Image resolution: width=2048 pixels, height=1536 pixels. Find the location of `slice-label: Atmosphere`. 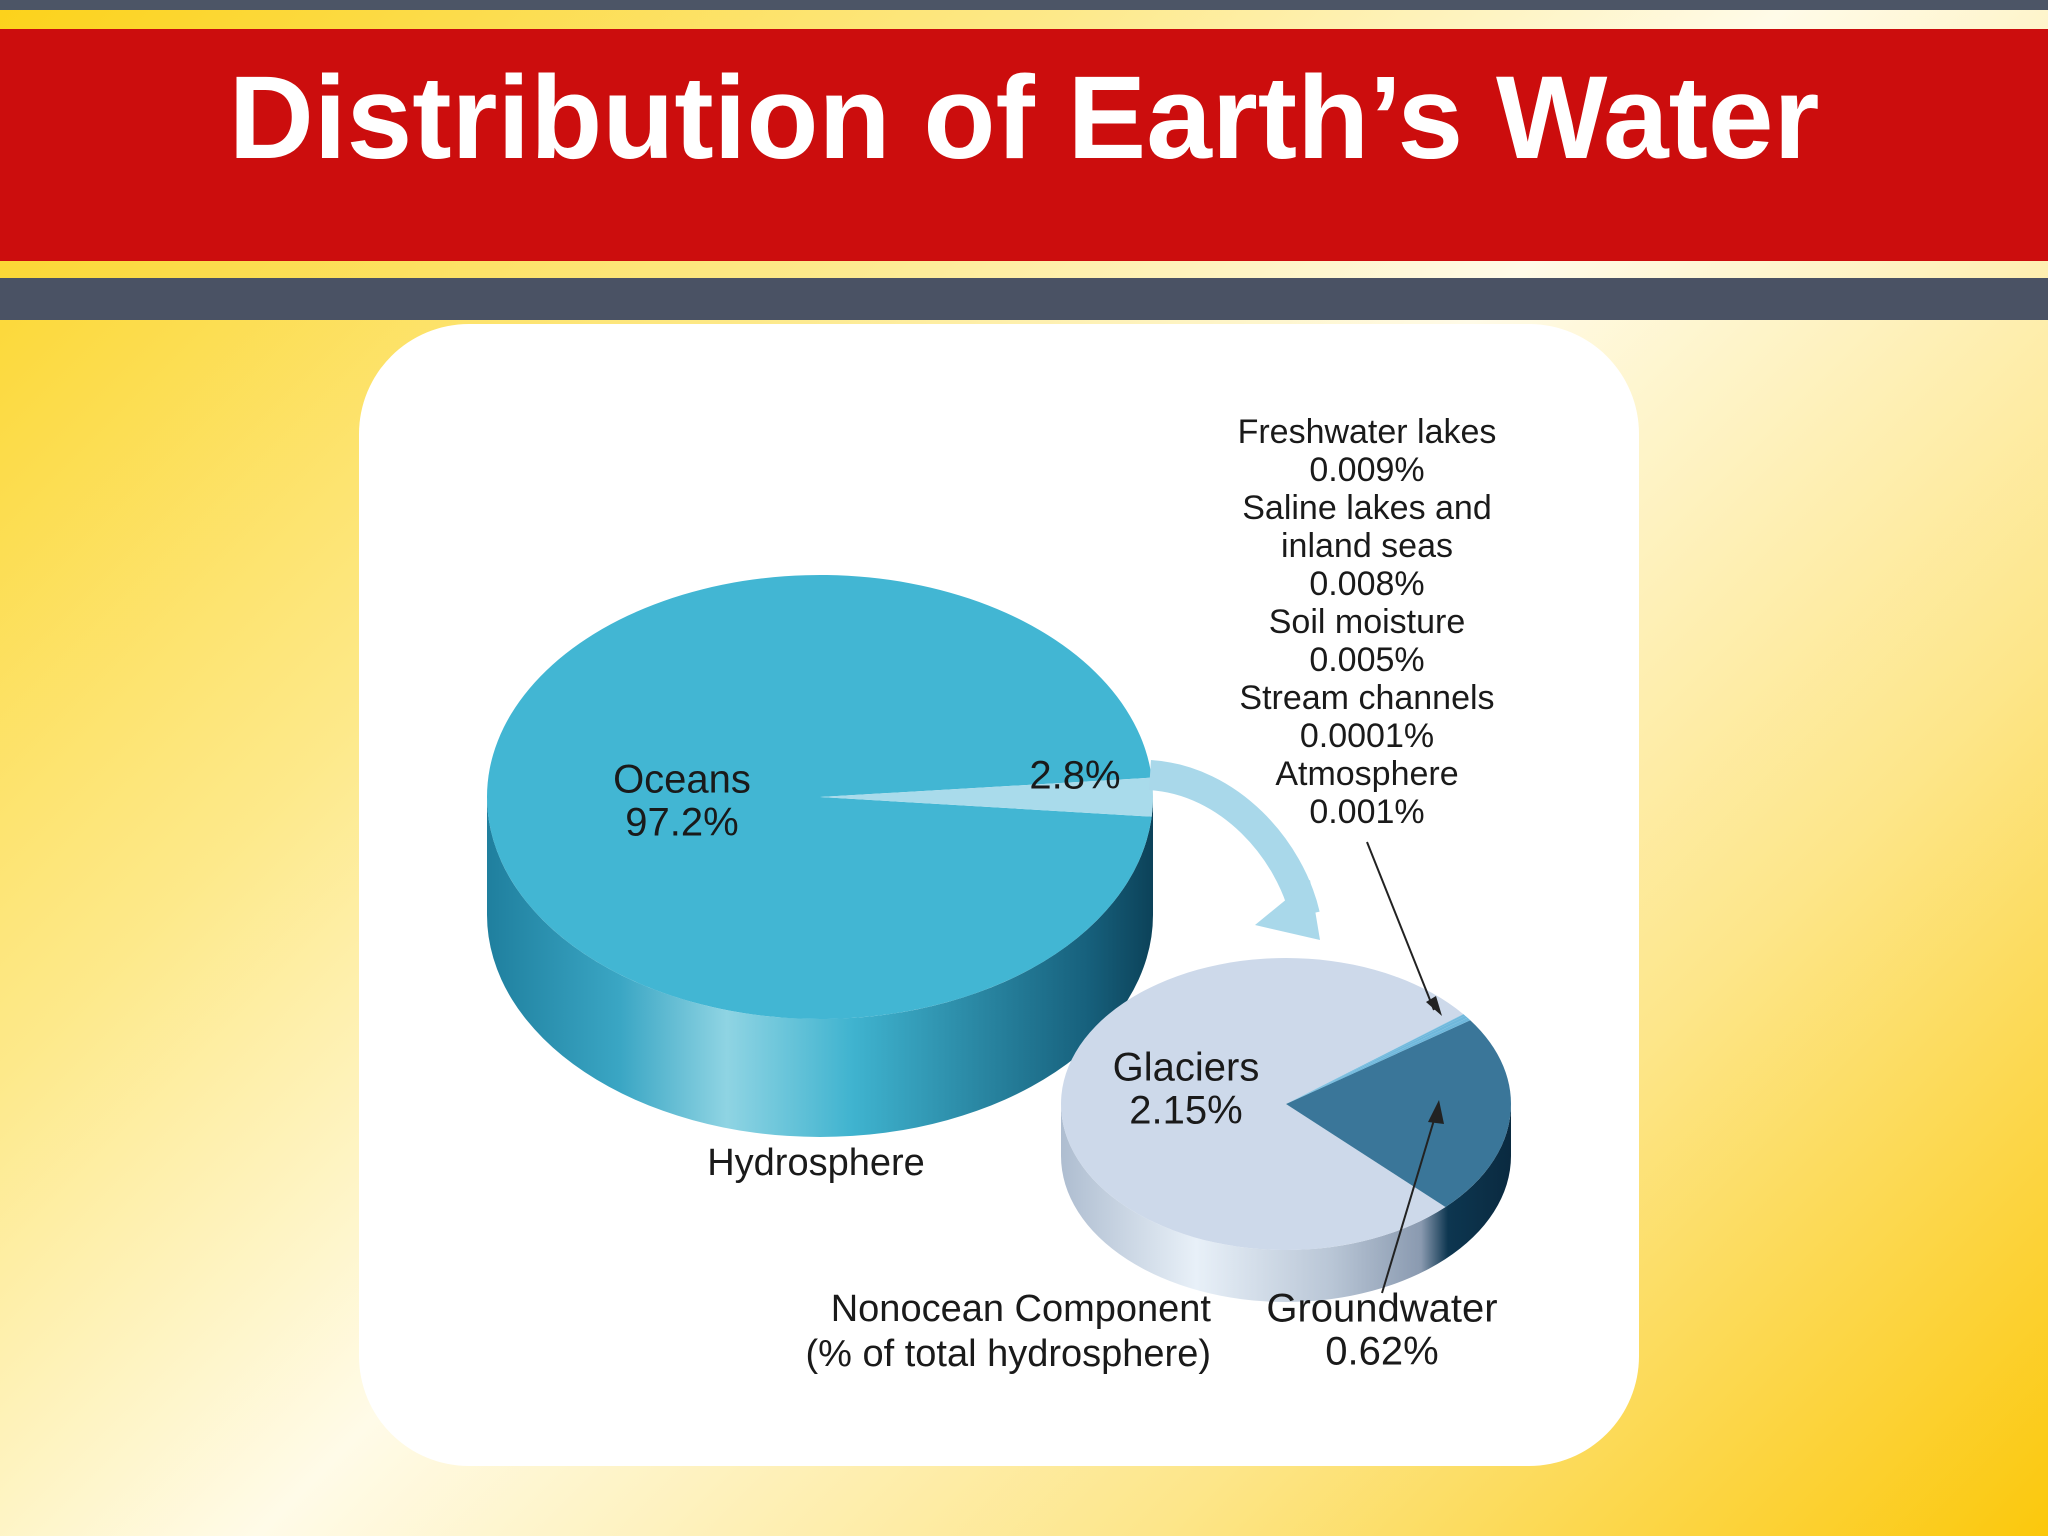

slice-label: Atmosphere is located at coordinates (1367, 774).